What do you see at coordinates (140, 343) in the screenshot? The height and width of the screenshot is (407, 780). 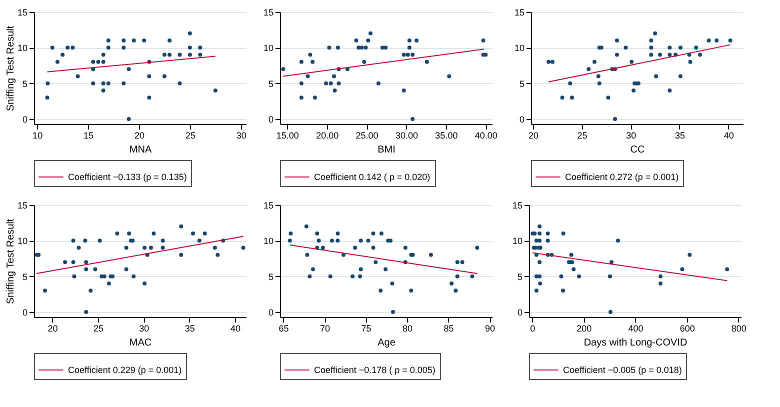 I see `x-axis-title: MAC` at bounding box center [140, 343].